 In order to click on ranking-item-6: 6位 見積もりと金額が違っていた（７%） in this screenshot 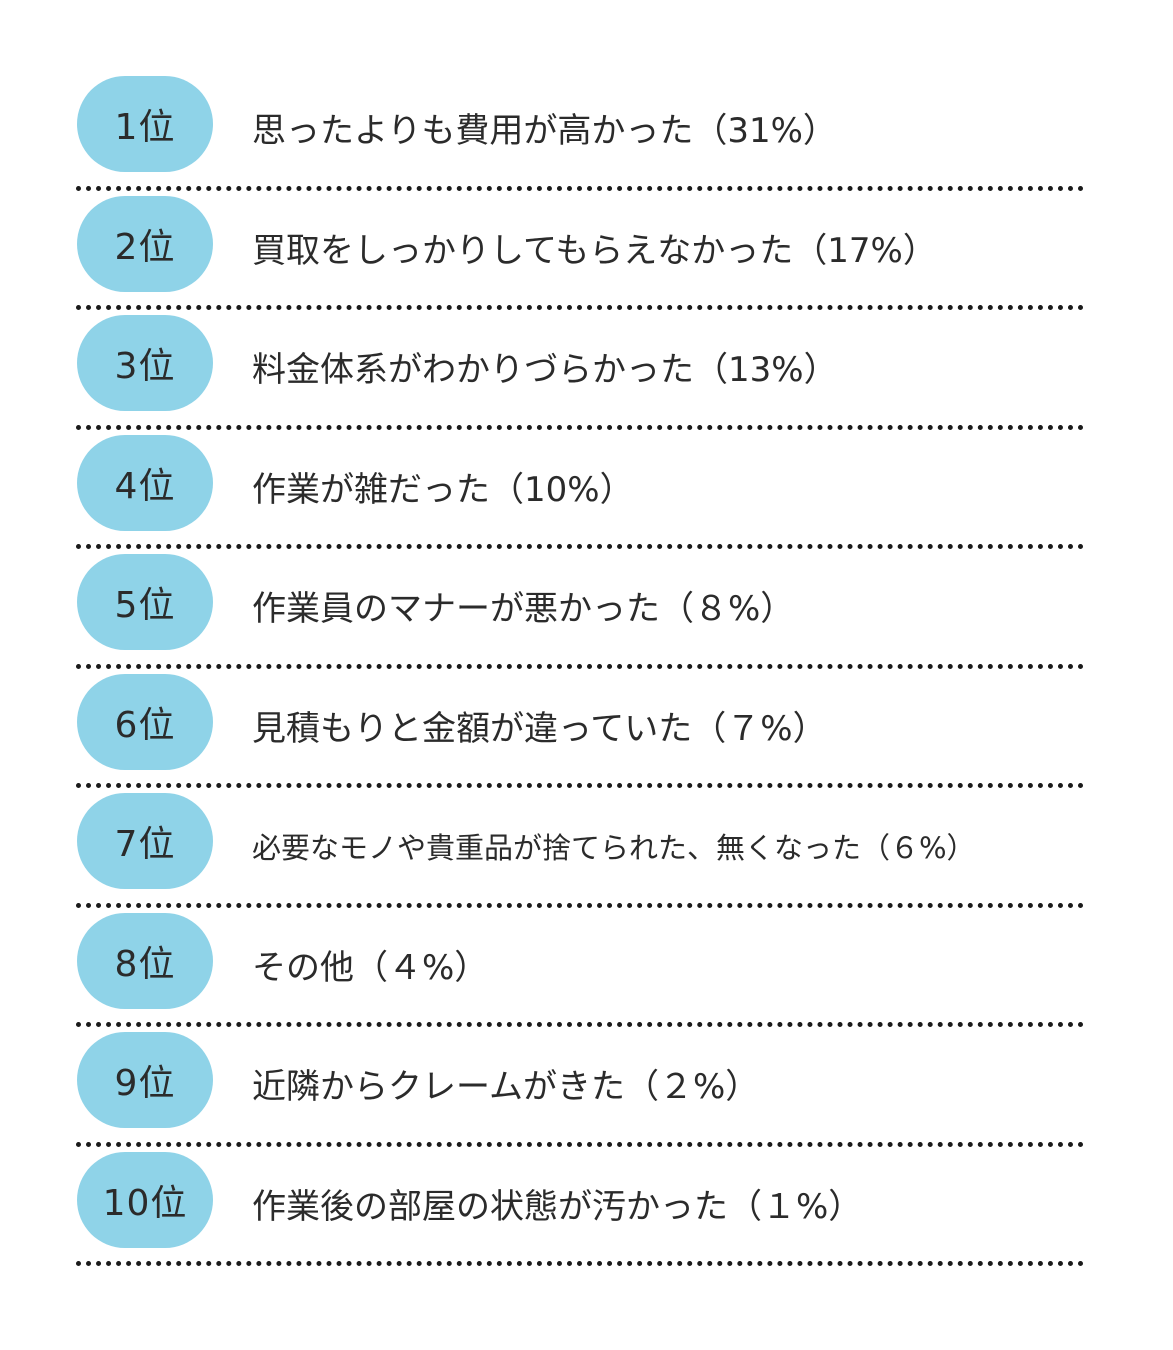, I will do `click(580, 728)`.